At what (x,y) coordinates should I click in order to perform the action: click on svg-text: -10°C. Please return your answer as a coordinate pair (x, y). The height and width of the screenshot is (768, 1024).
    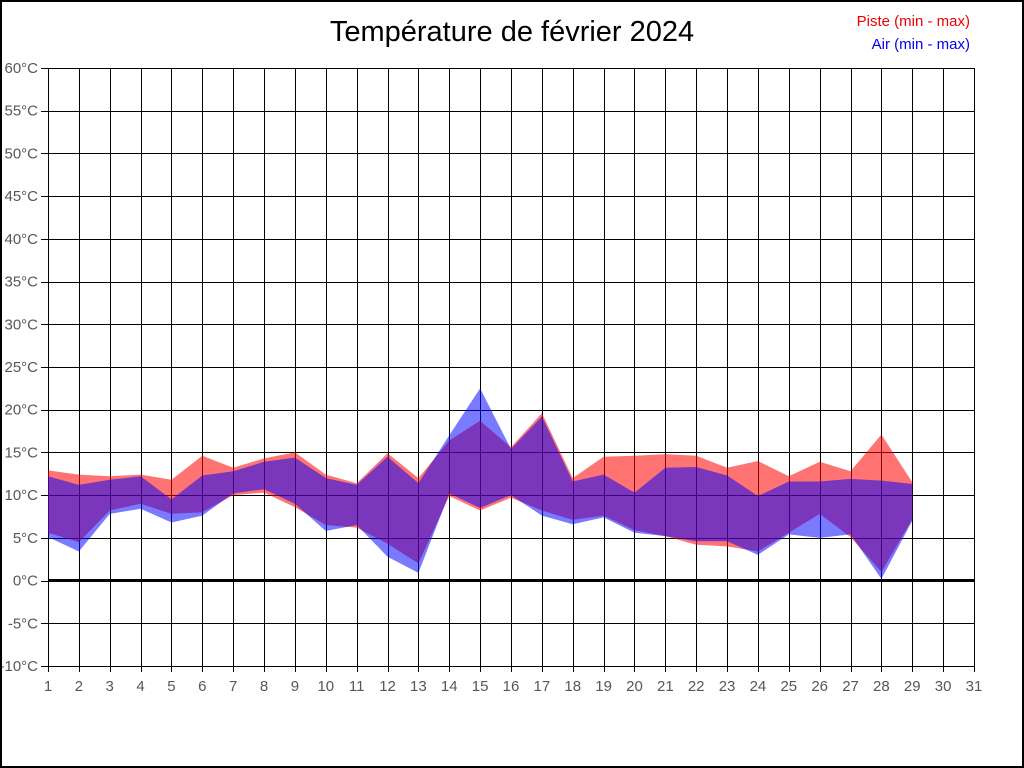
    Looking at the image, I should click on (20, 666).